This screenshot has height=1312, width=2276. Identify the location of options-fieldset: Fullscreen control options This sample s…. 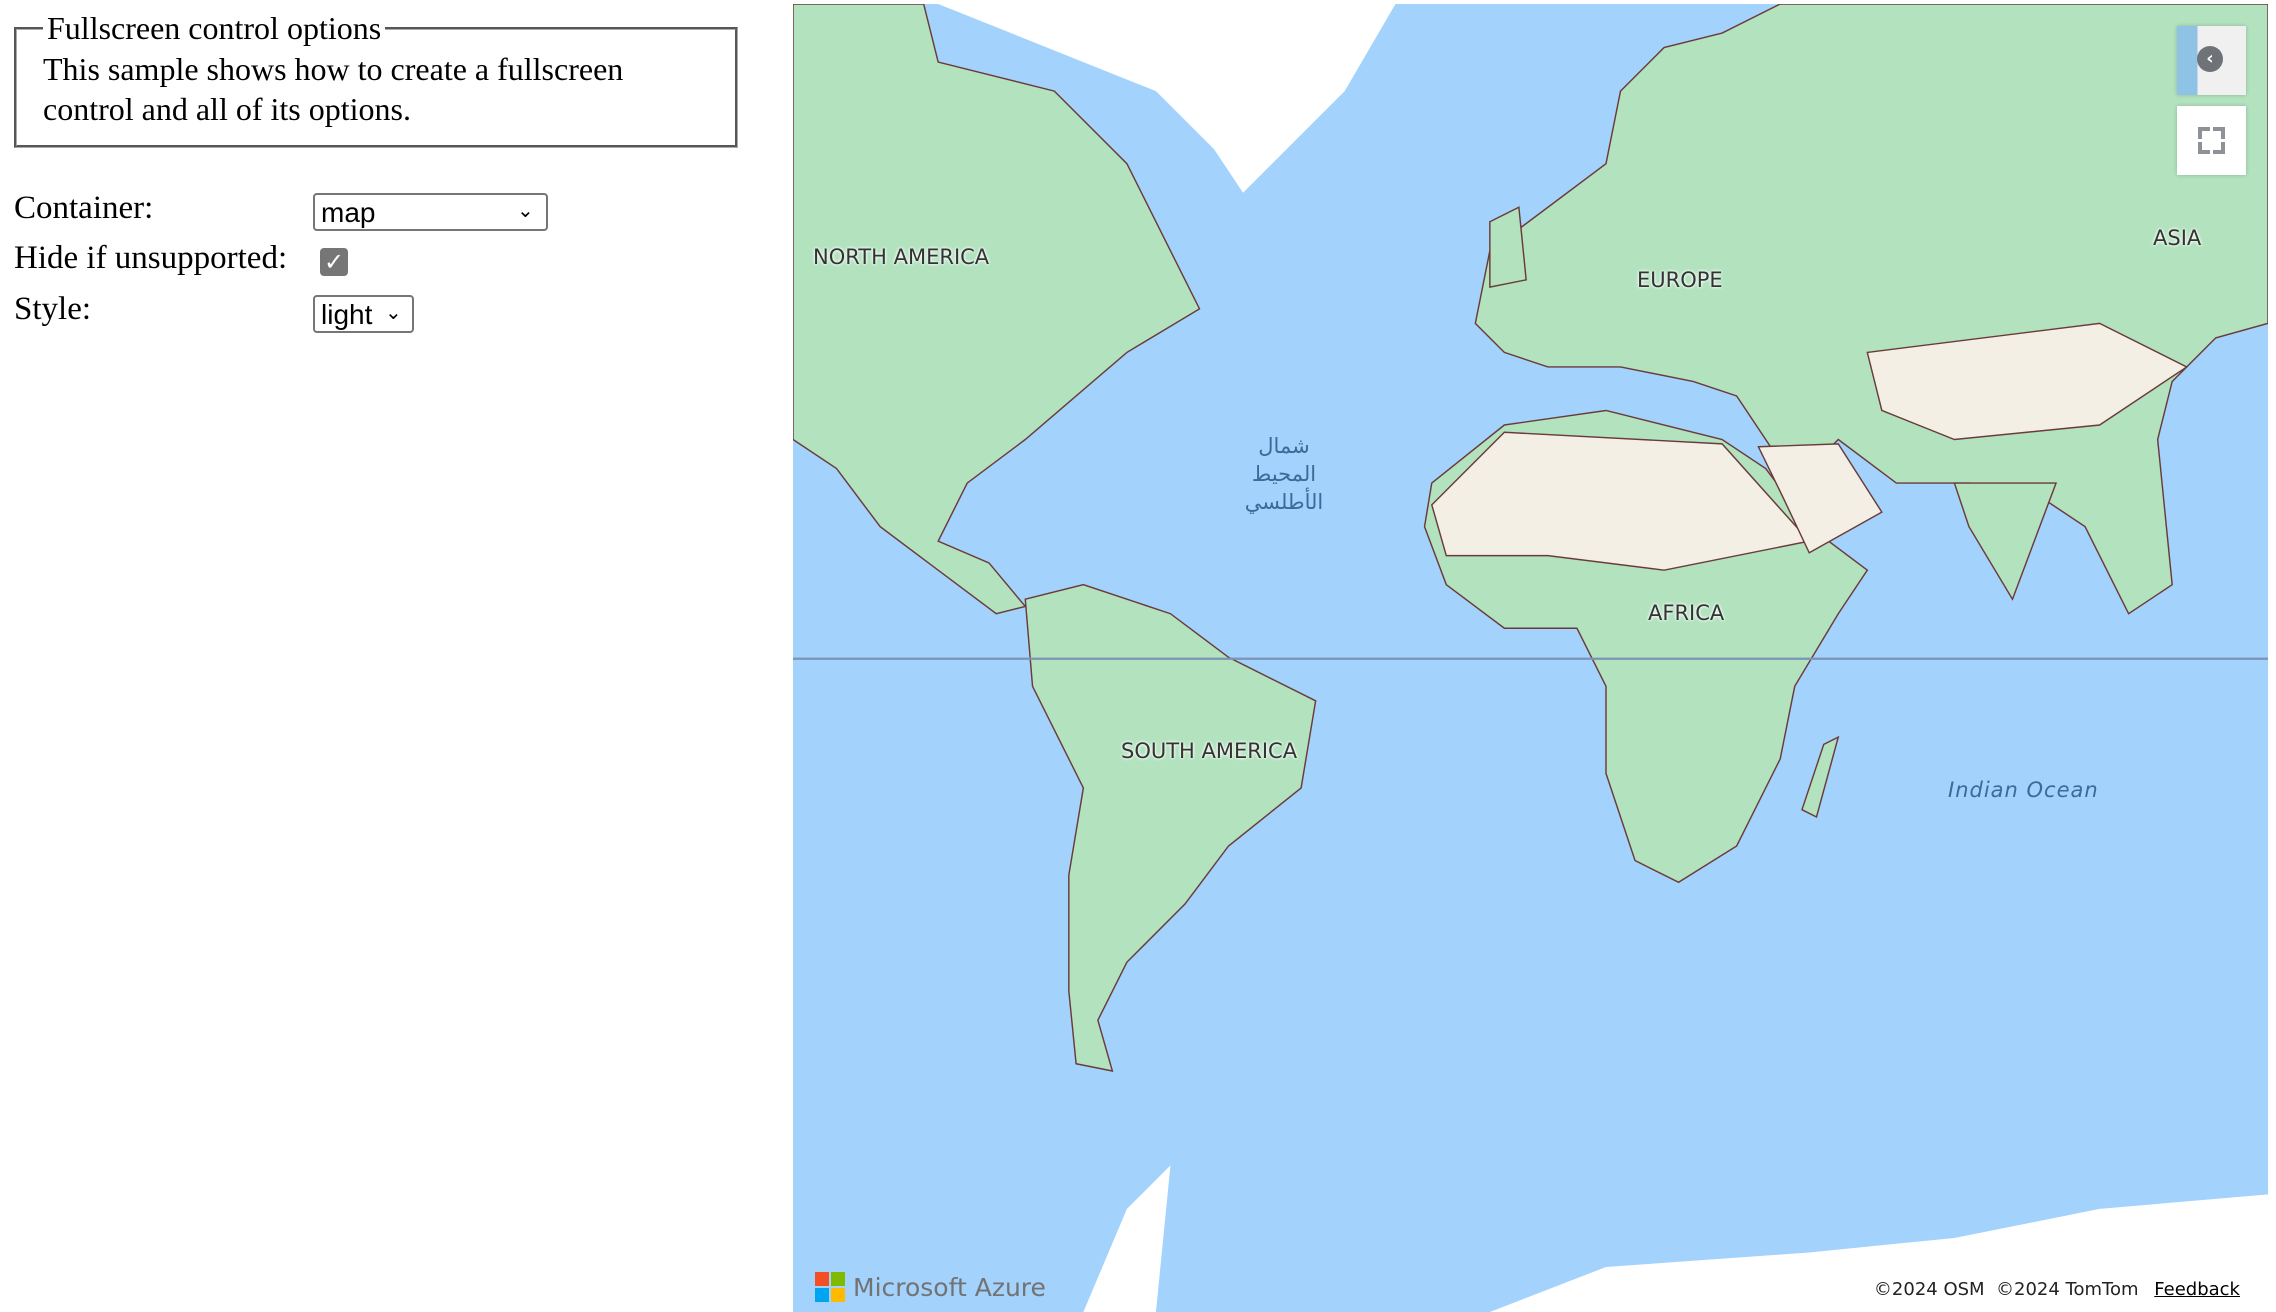
(376, 79).